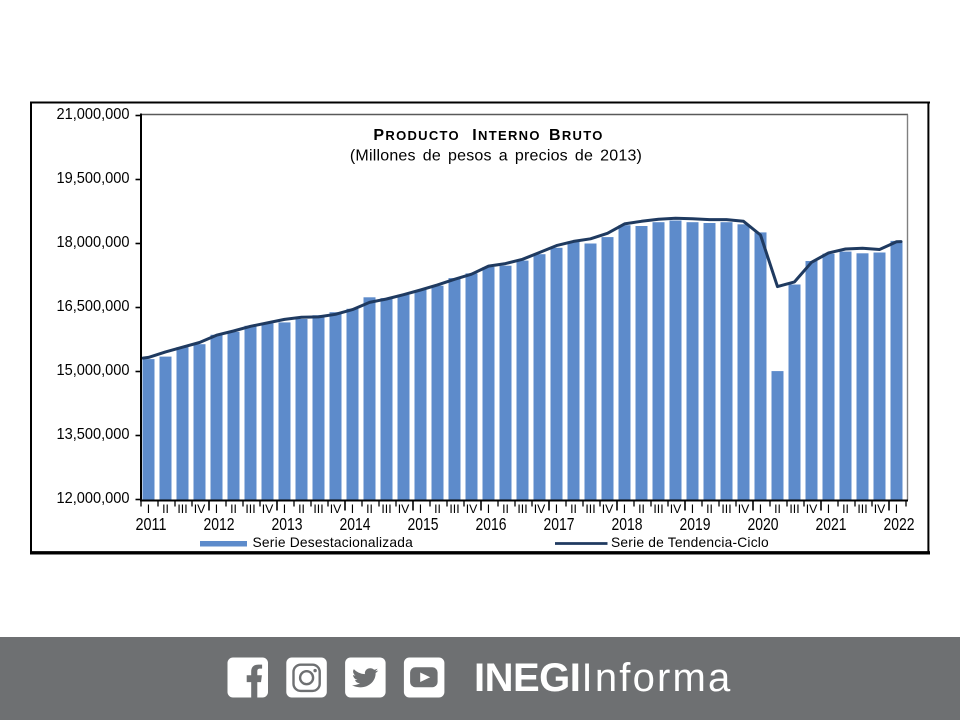  Describe the element at coordinates (899, 524) in the screenshot. I see `svg-text: 2022` at that location.